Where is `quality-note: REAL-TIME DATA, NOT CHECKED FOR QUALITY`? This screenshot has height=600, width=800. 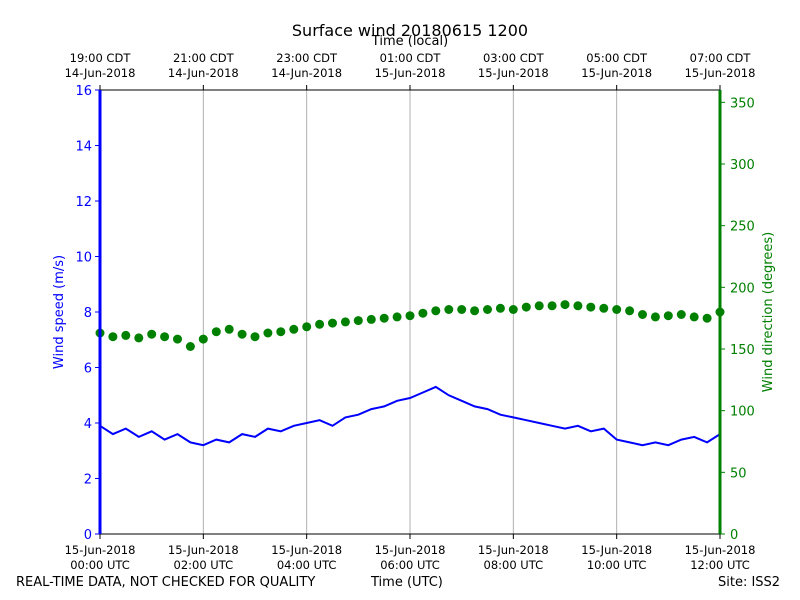
quality-note: REAL-TIME DATA, NOT CHECKED FOR QUALITY is located at coordinates (166, 582).